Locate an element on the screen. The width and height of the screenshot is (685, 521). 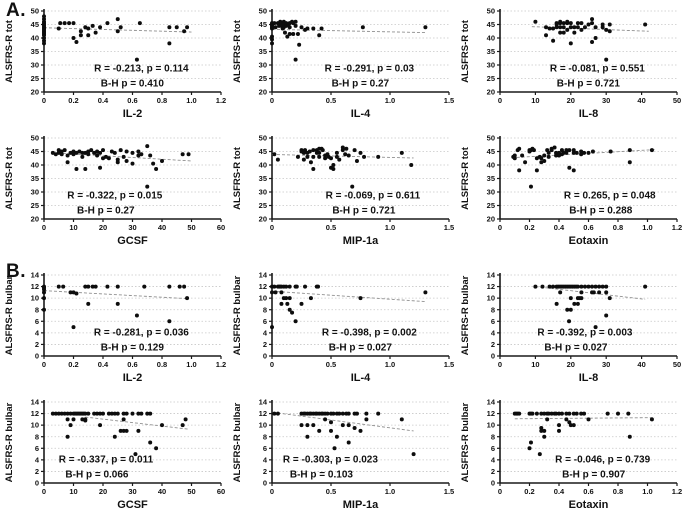
stats-bh: B-H p = 0.27 is located at coordinates (106, 210).